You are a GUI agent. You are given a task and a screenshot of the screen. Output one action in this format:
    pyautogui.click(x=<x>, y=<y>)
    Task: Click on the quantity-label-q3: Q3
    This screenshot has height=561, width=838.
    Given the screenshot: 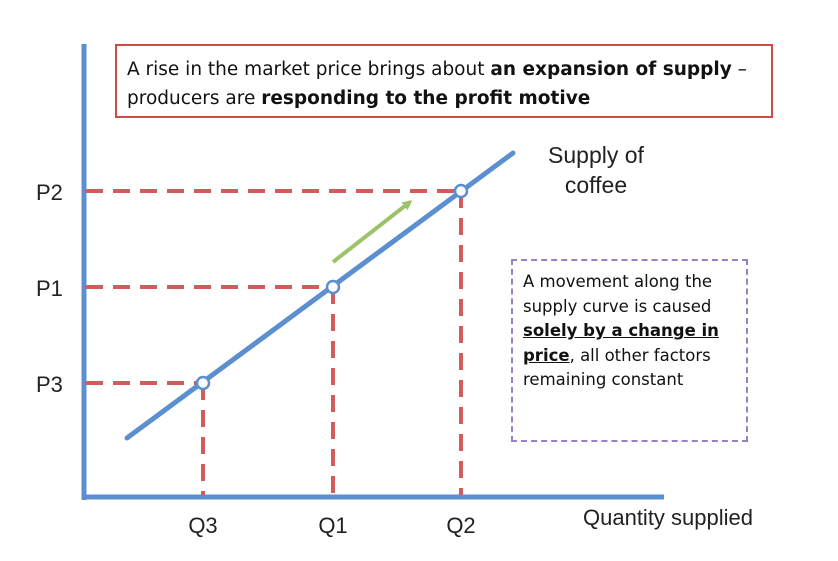 What is the action you would take?
    pyautogui.click(x=202, y=525)
    